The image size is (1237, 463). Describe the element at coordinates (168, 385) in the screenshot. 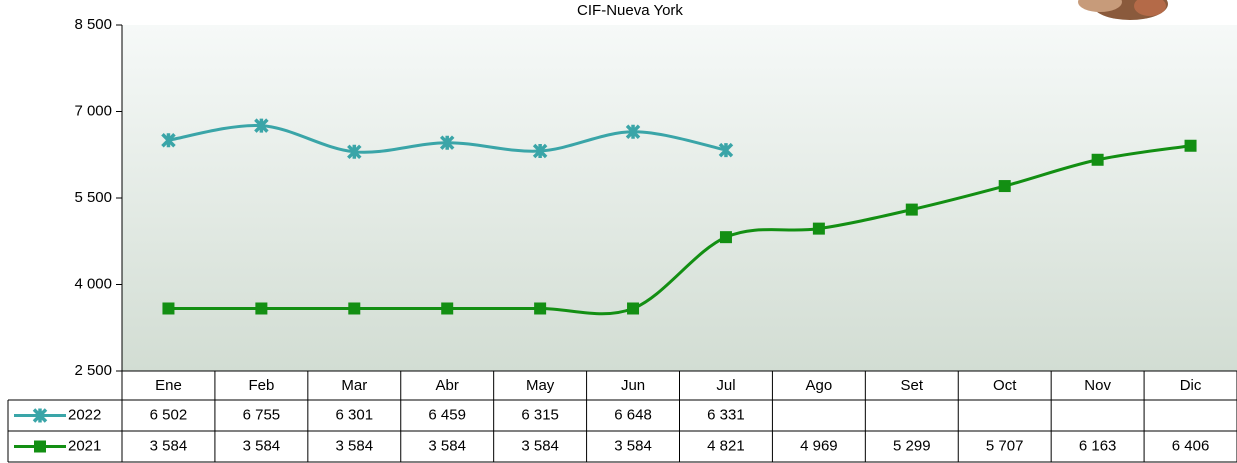

I see `x-tick-label: Ene` at that location.